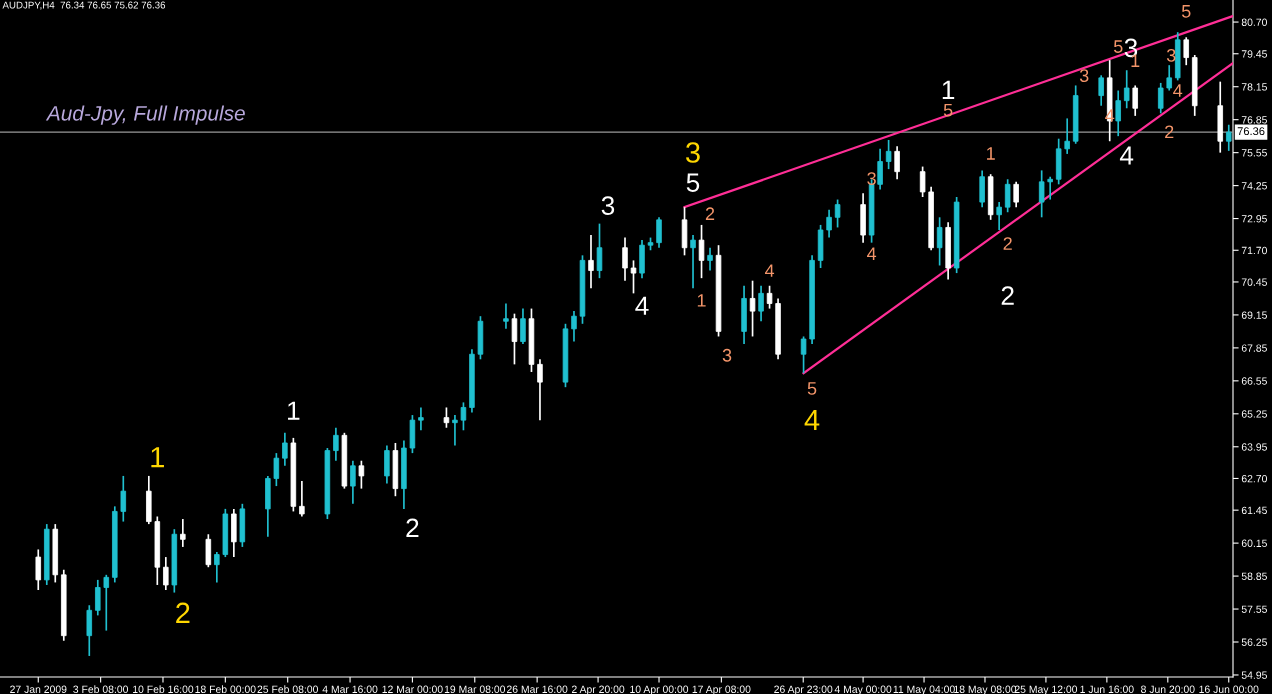  Describe the element at coordinates (350, 689) in the screenshot. I see `x-tick-label: 4 Mar 16:00` at that location.